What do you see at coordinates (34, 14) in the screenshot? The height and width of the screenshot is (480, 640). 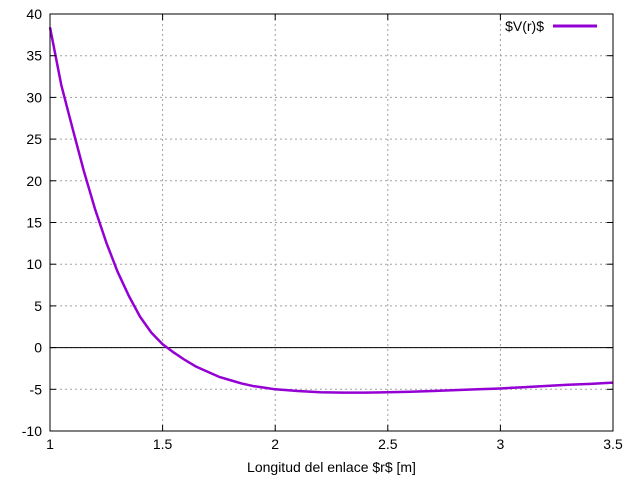 I see `y-tick-label: 40` at bounding box center [34, 14].